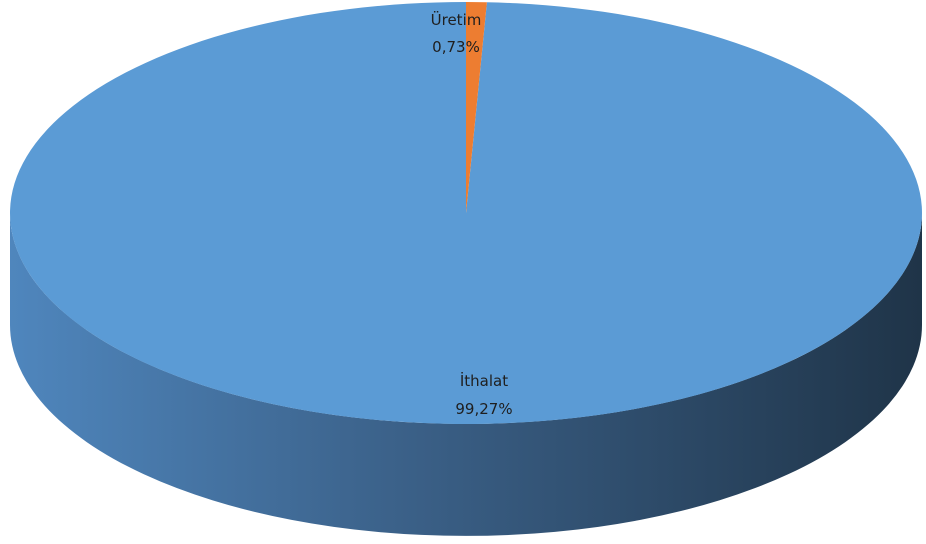 The height and width of the screenshot is (544, 926). What do you see at coordinates (483, 409) in the screenshot?
I see `label-ithalat-value: 99,27%` at bounding box center [483, 409].